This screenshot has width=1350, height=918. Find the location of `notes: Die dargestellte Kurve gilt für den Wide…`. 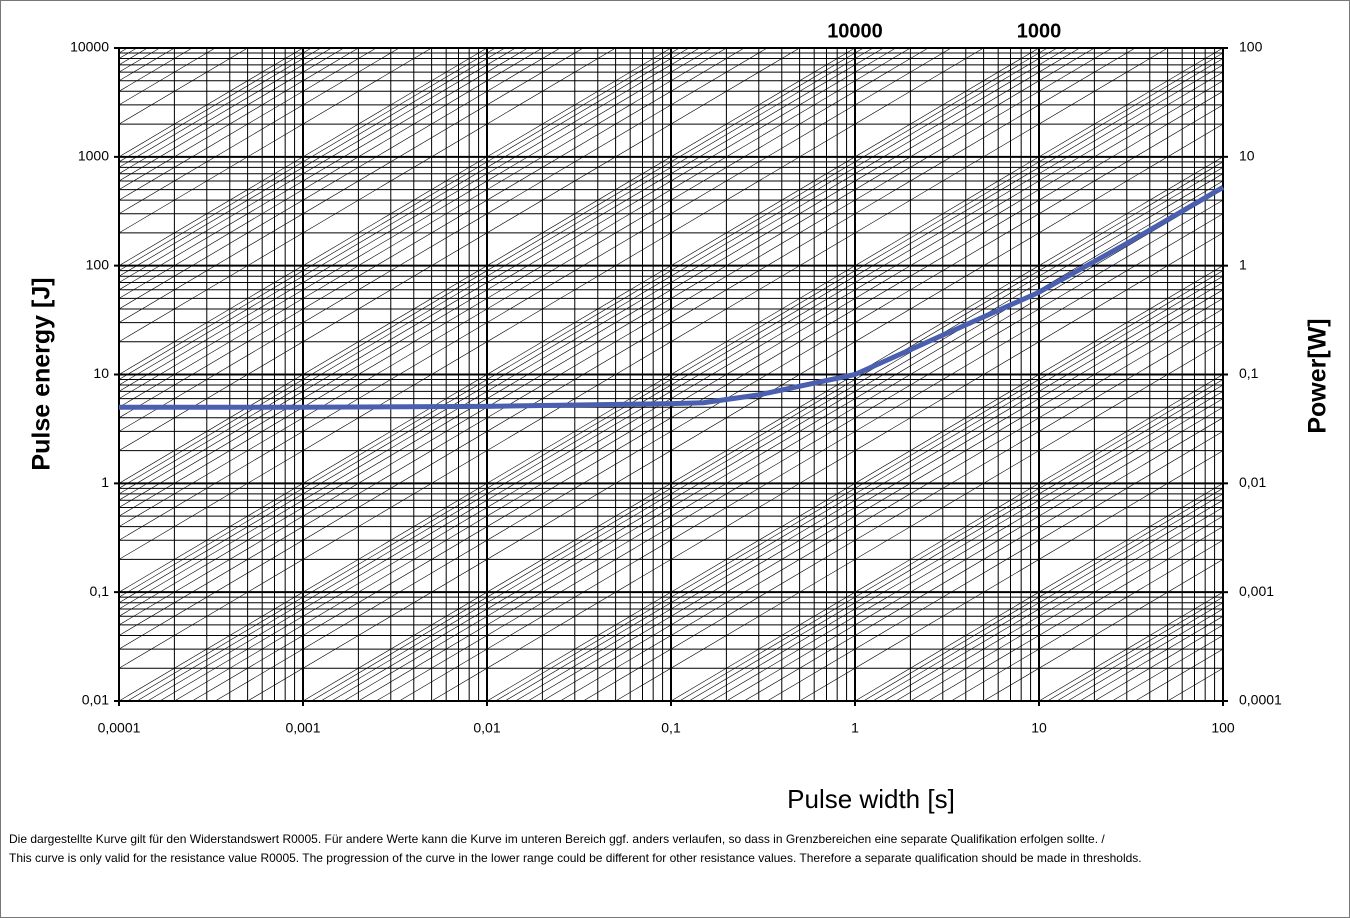

notes: Die dargestellte Kurve gilt für den Wide… is located at coordinates (649, 849).